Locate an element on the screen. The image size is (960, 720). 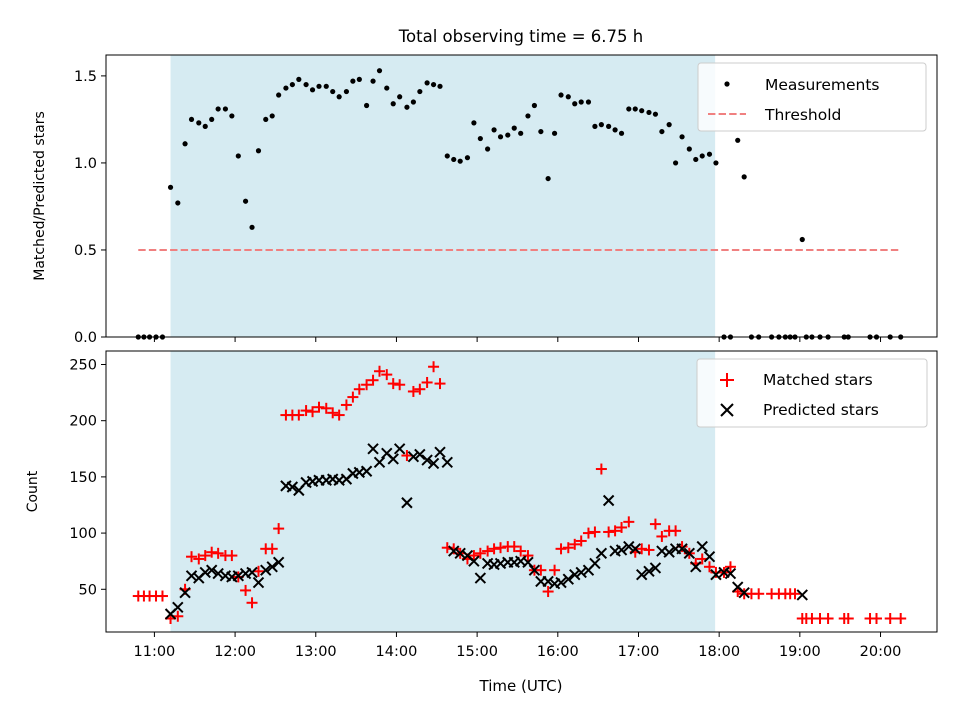
top-y-axis-label: Matched/Predicted stars is located at coordinates (40, 196).